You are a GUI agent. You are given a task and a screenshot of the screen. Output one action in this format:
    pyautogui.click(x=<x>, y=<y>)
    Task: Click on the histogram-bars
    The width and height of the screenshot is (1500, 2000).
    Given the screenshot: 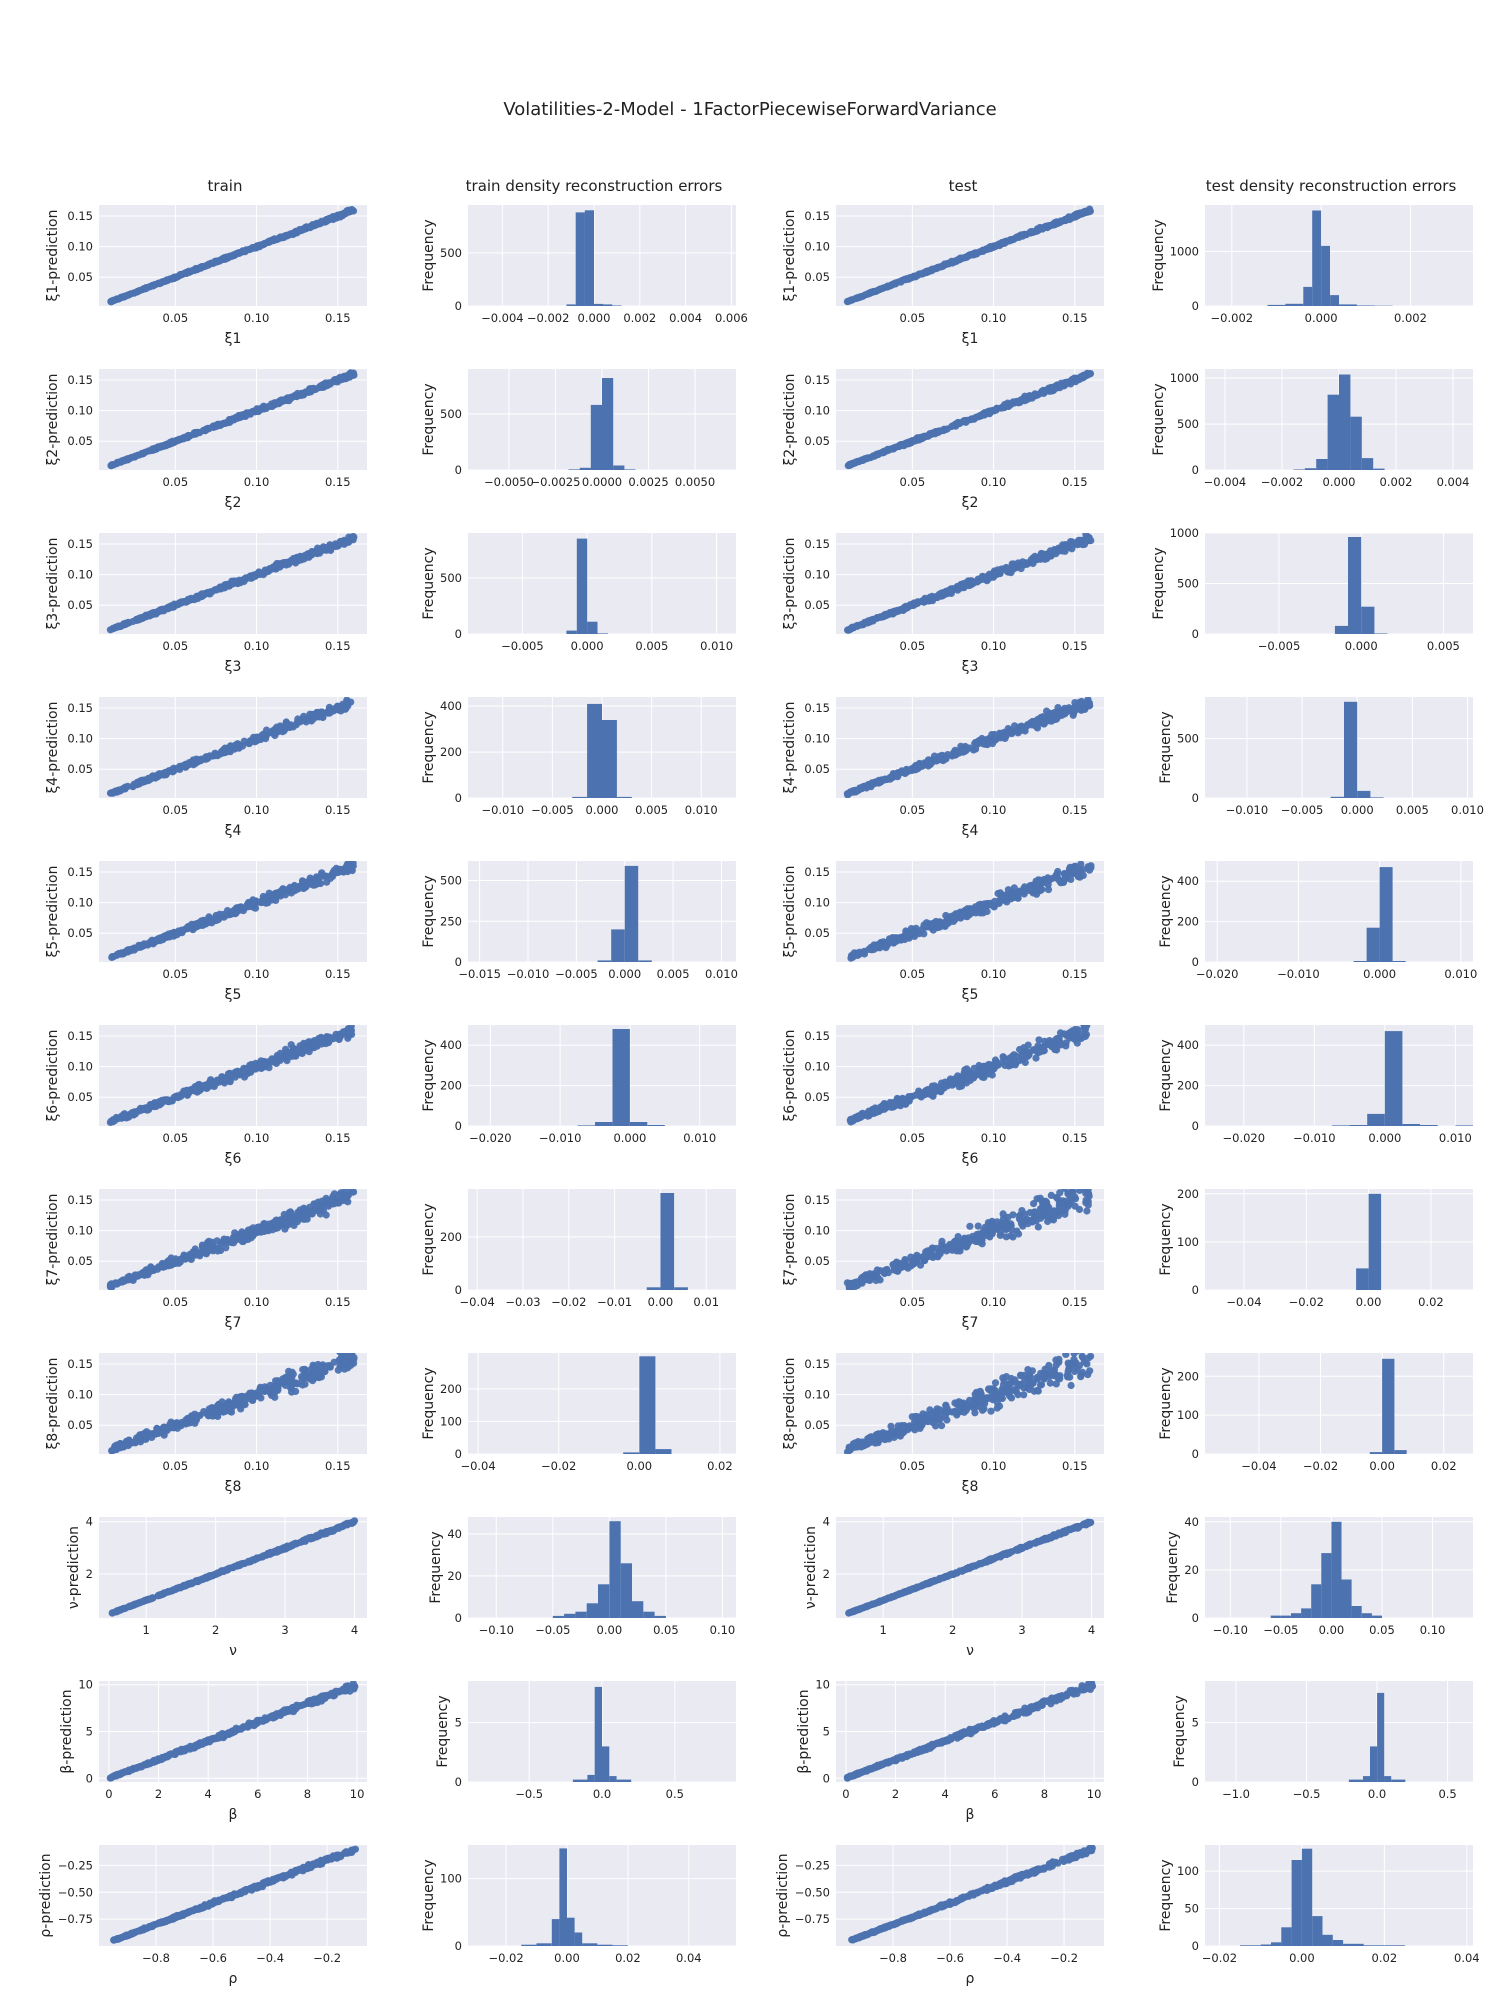 What is the action you would take?
    pyautogui.click(x=602, y=424)
    